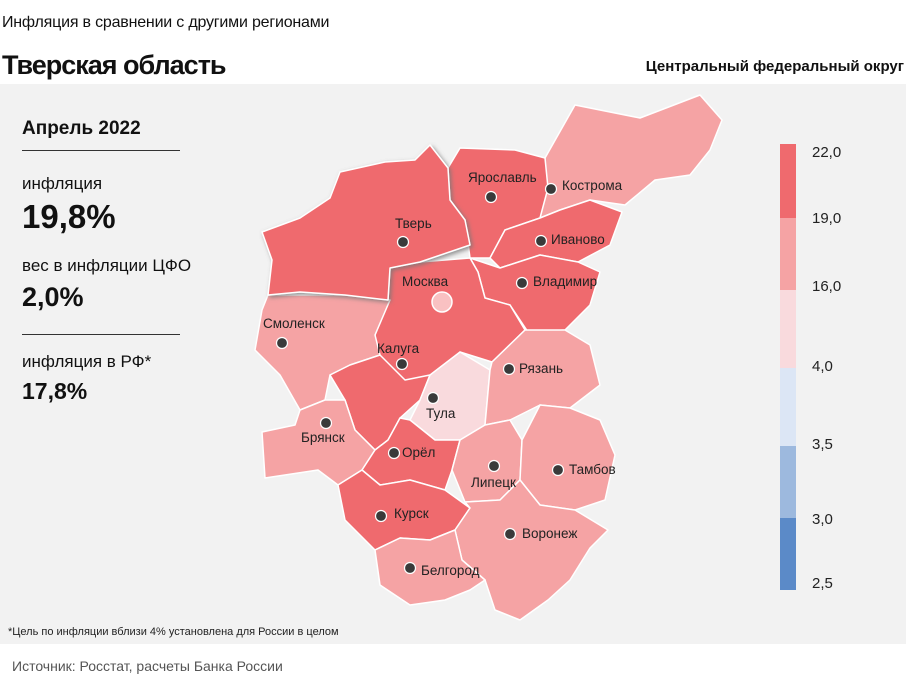 The height and width of the screenshot is (680, 906). I want to click on city-dot-tver, so click(403, 242).